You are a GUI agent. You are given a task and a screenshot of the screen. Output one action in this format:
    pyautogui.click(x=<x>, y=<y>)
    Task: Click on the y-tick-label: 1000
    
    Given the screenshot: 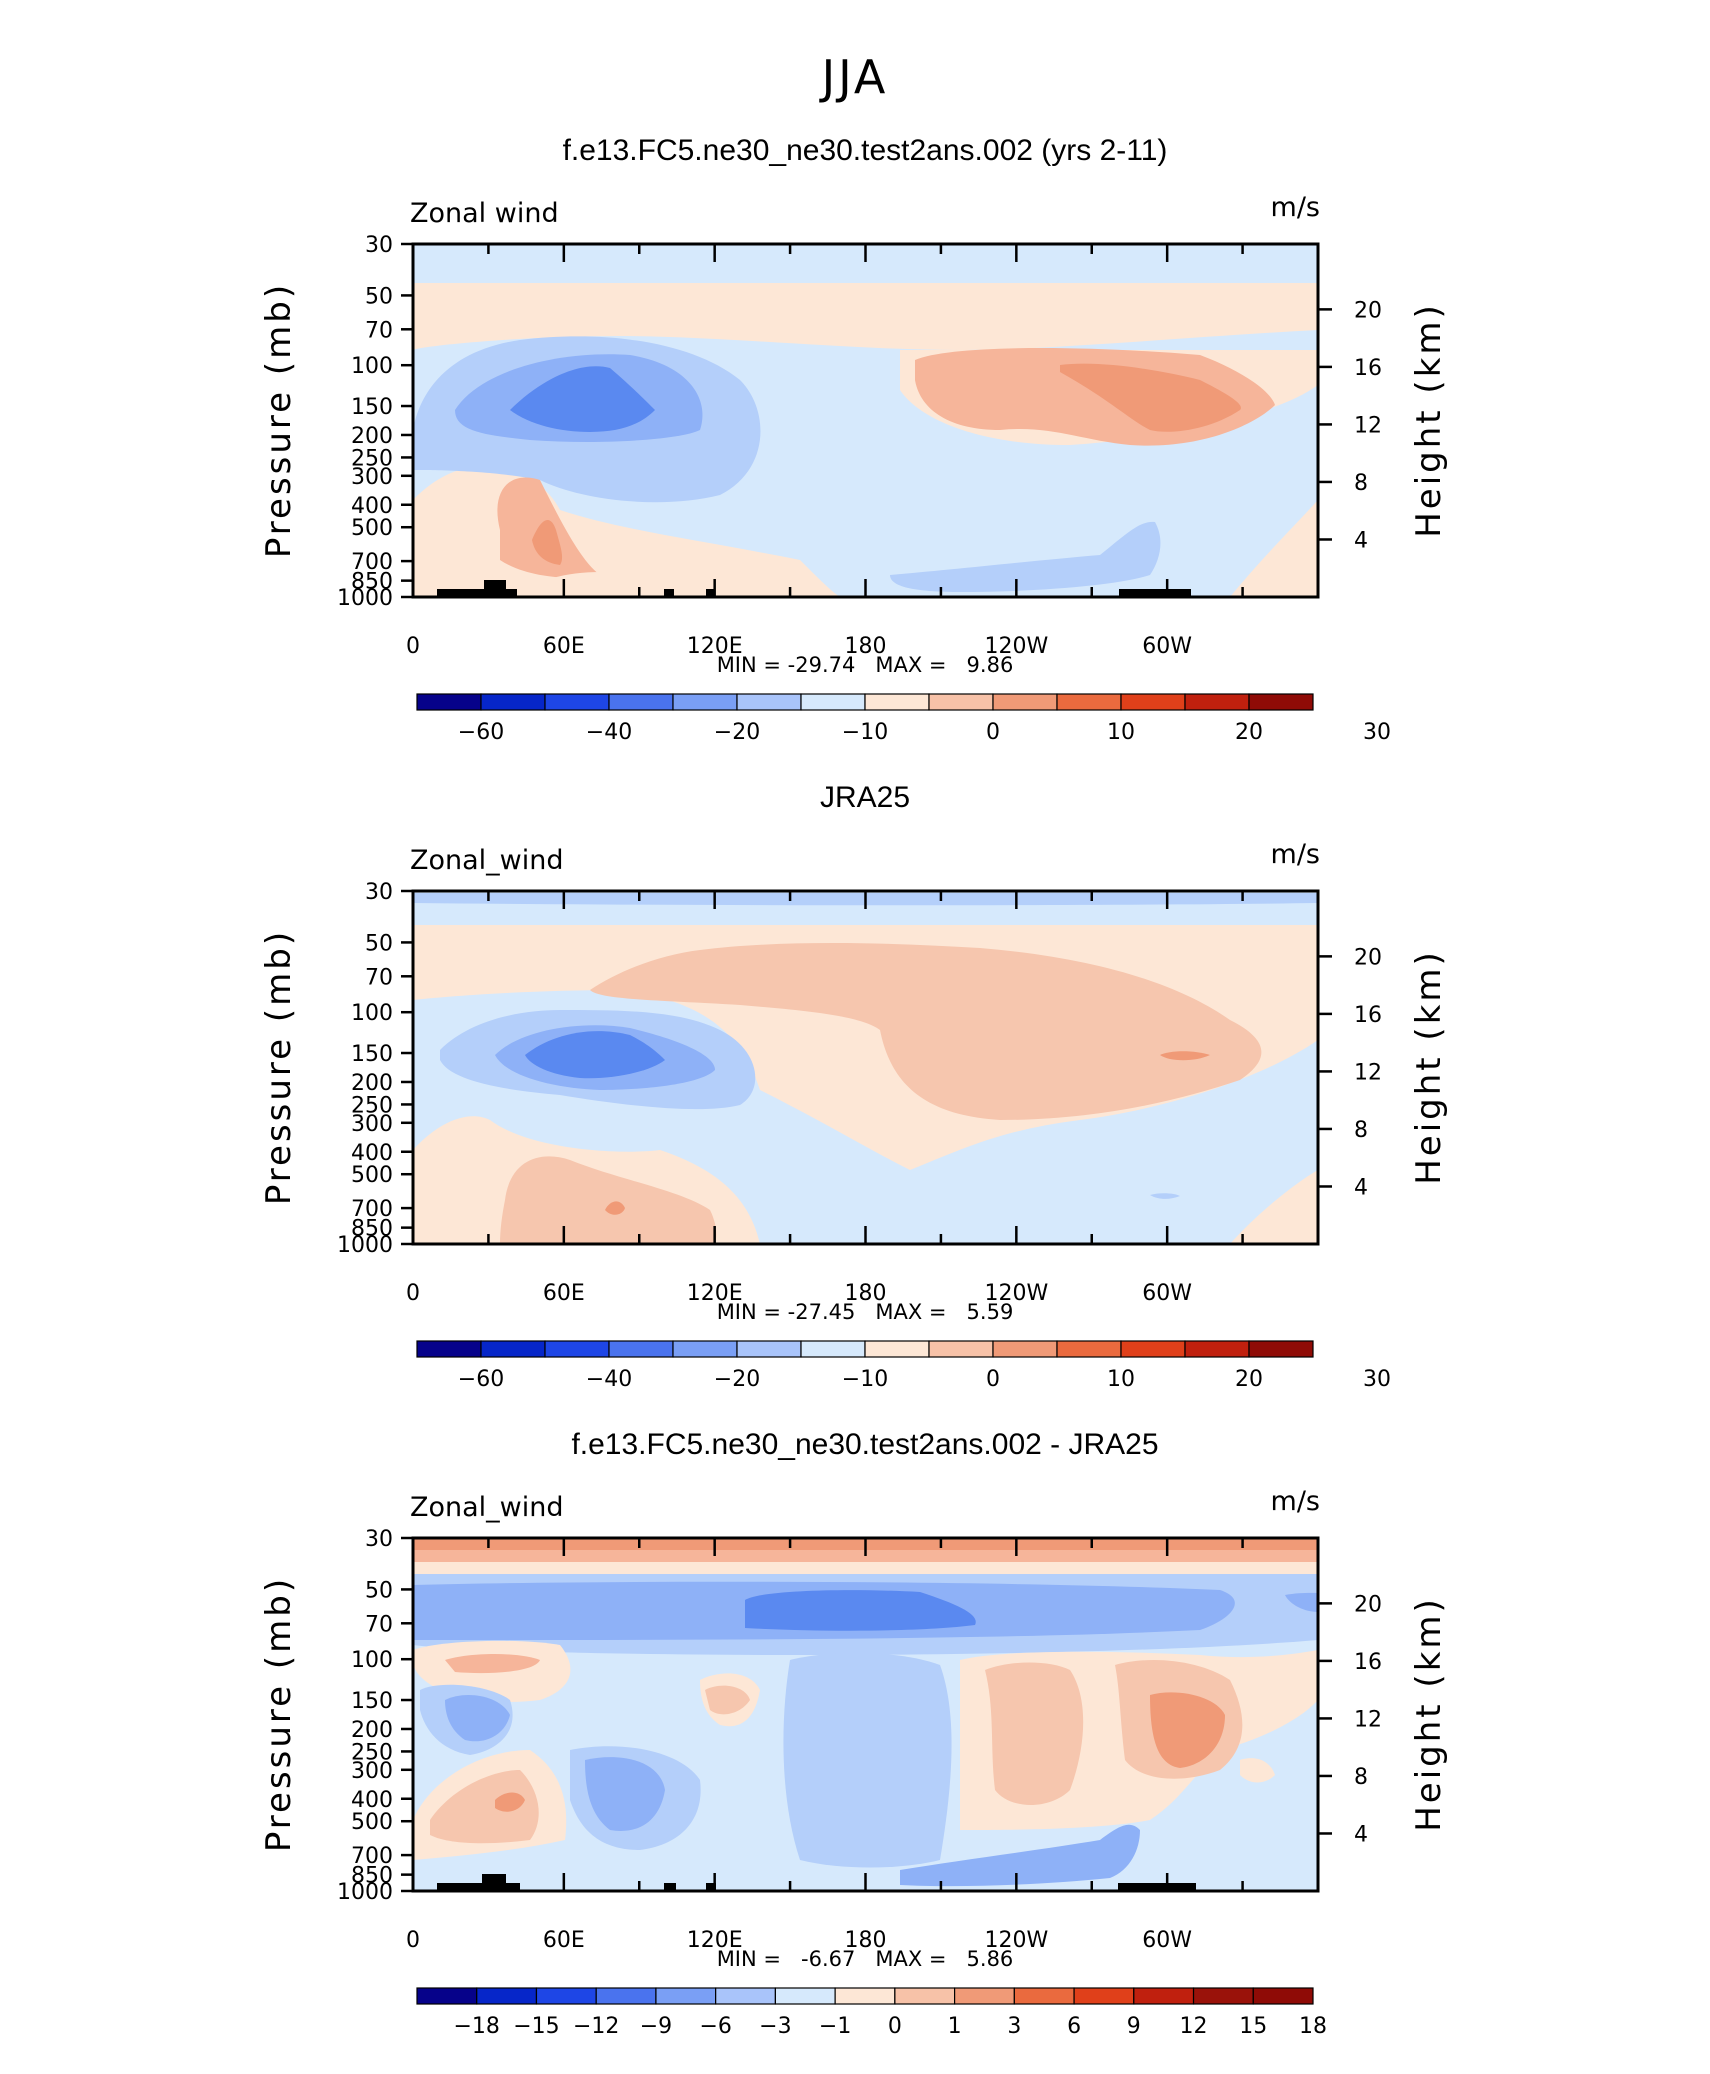 What is the action you would take?
    pyautogui.click(x=365, y=1245)
    